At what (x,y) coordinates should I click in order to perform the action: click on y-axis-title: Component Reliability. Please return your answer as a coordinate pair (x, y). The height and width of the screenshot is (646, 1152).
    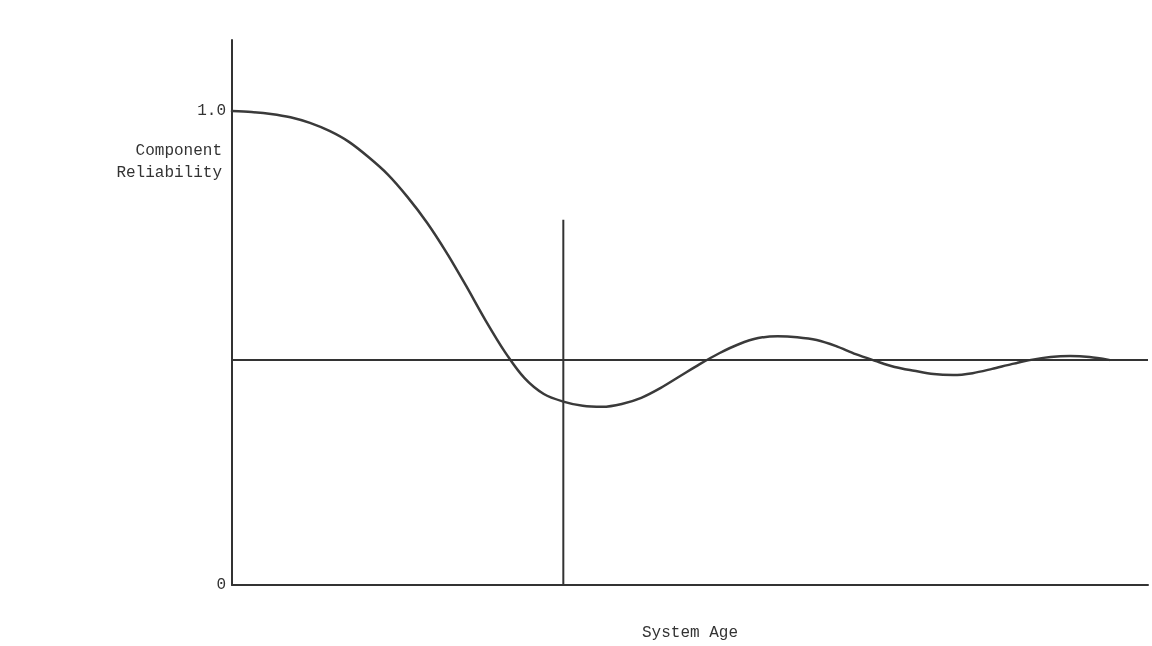
    Looking at the image, I should click on (169, 162).